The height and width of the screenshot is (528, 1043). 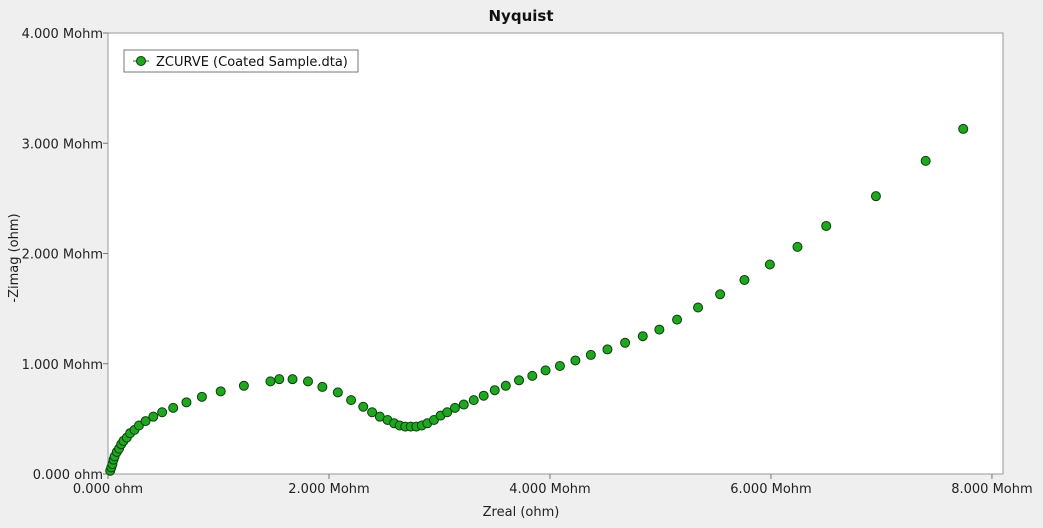 I want to click on x-axis-label: Zreal (ohm), so click(x=521, y=512).